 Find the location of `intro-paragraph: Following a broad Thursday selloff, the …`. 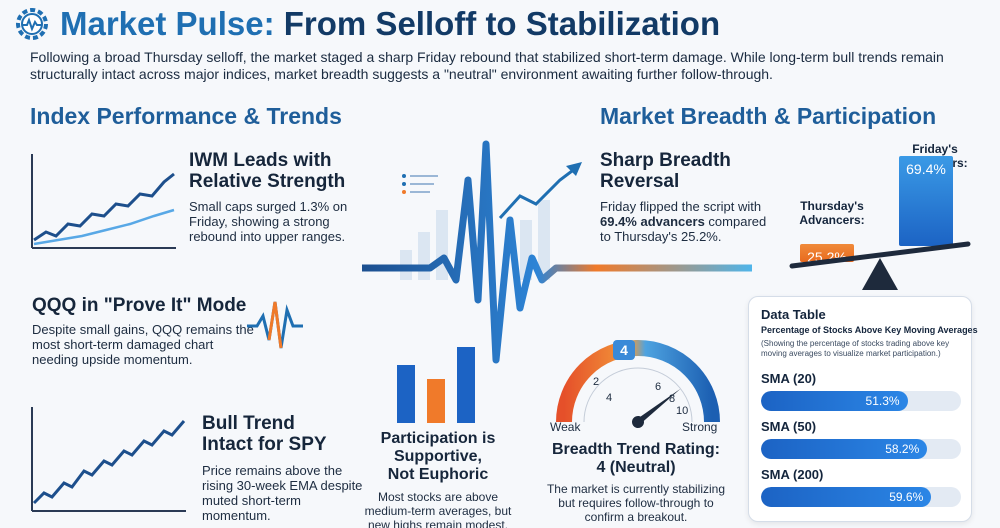

intro-paragraph: Following a broad Thursday selloff, the … is located at coordinates (487, 65).